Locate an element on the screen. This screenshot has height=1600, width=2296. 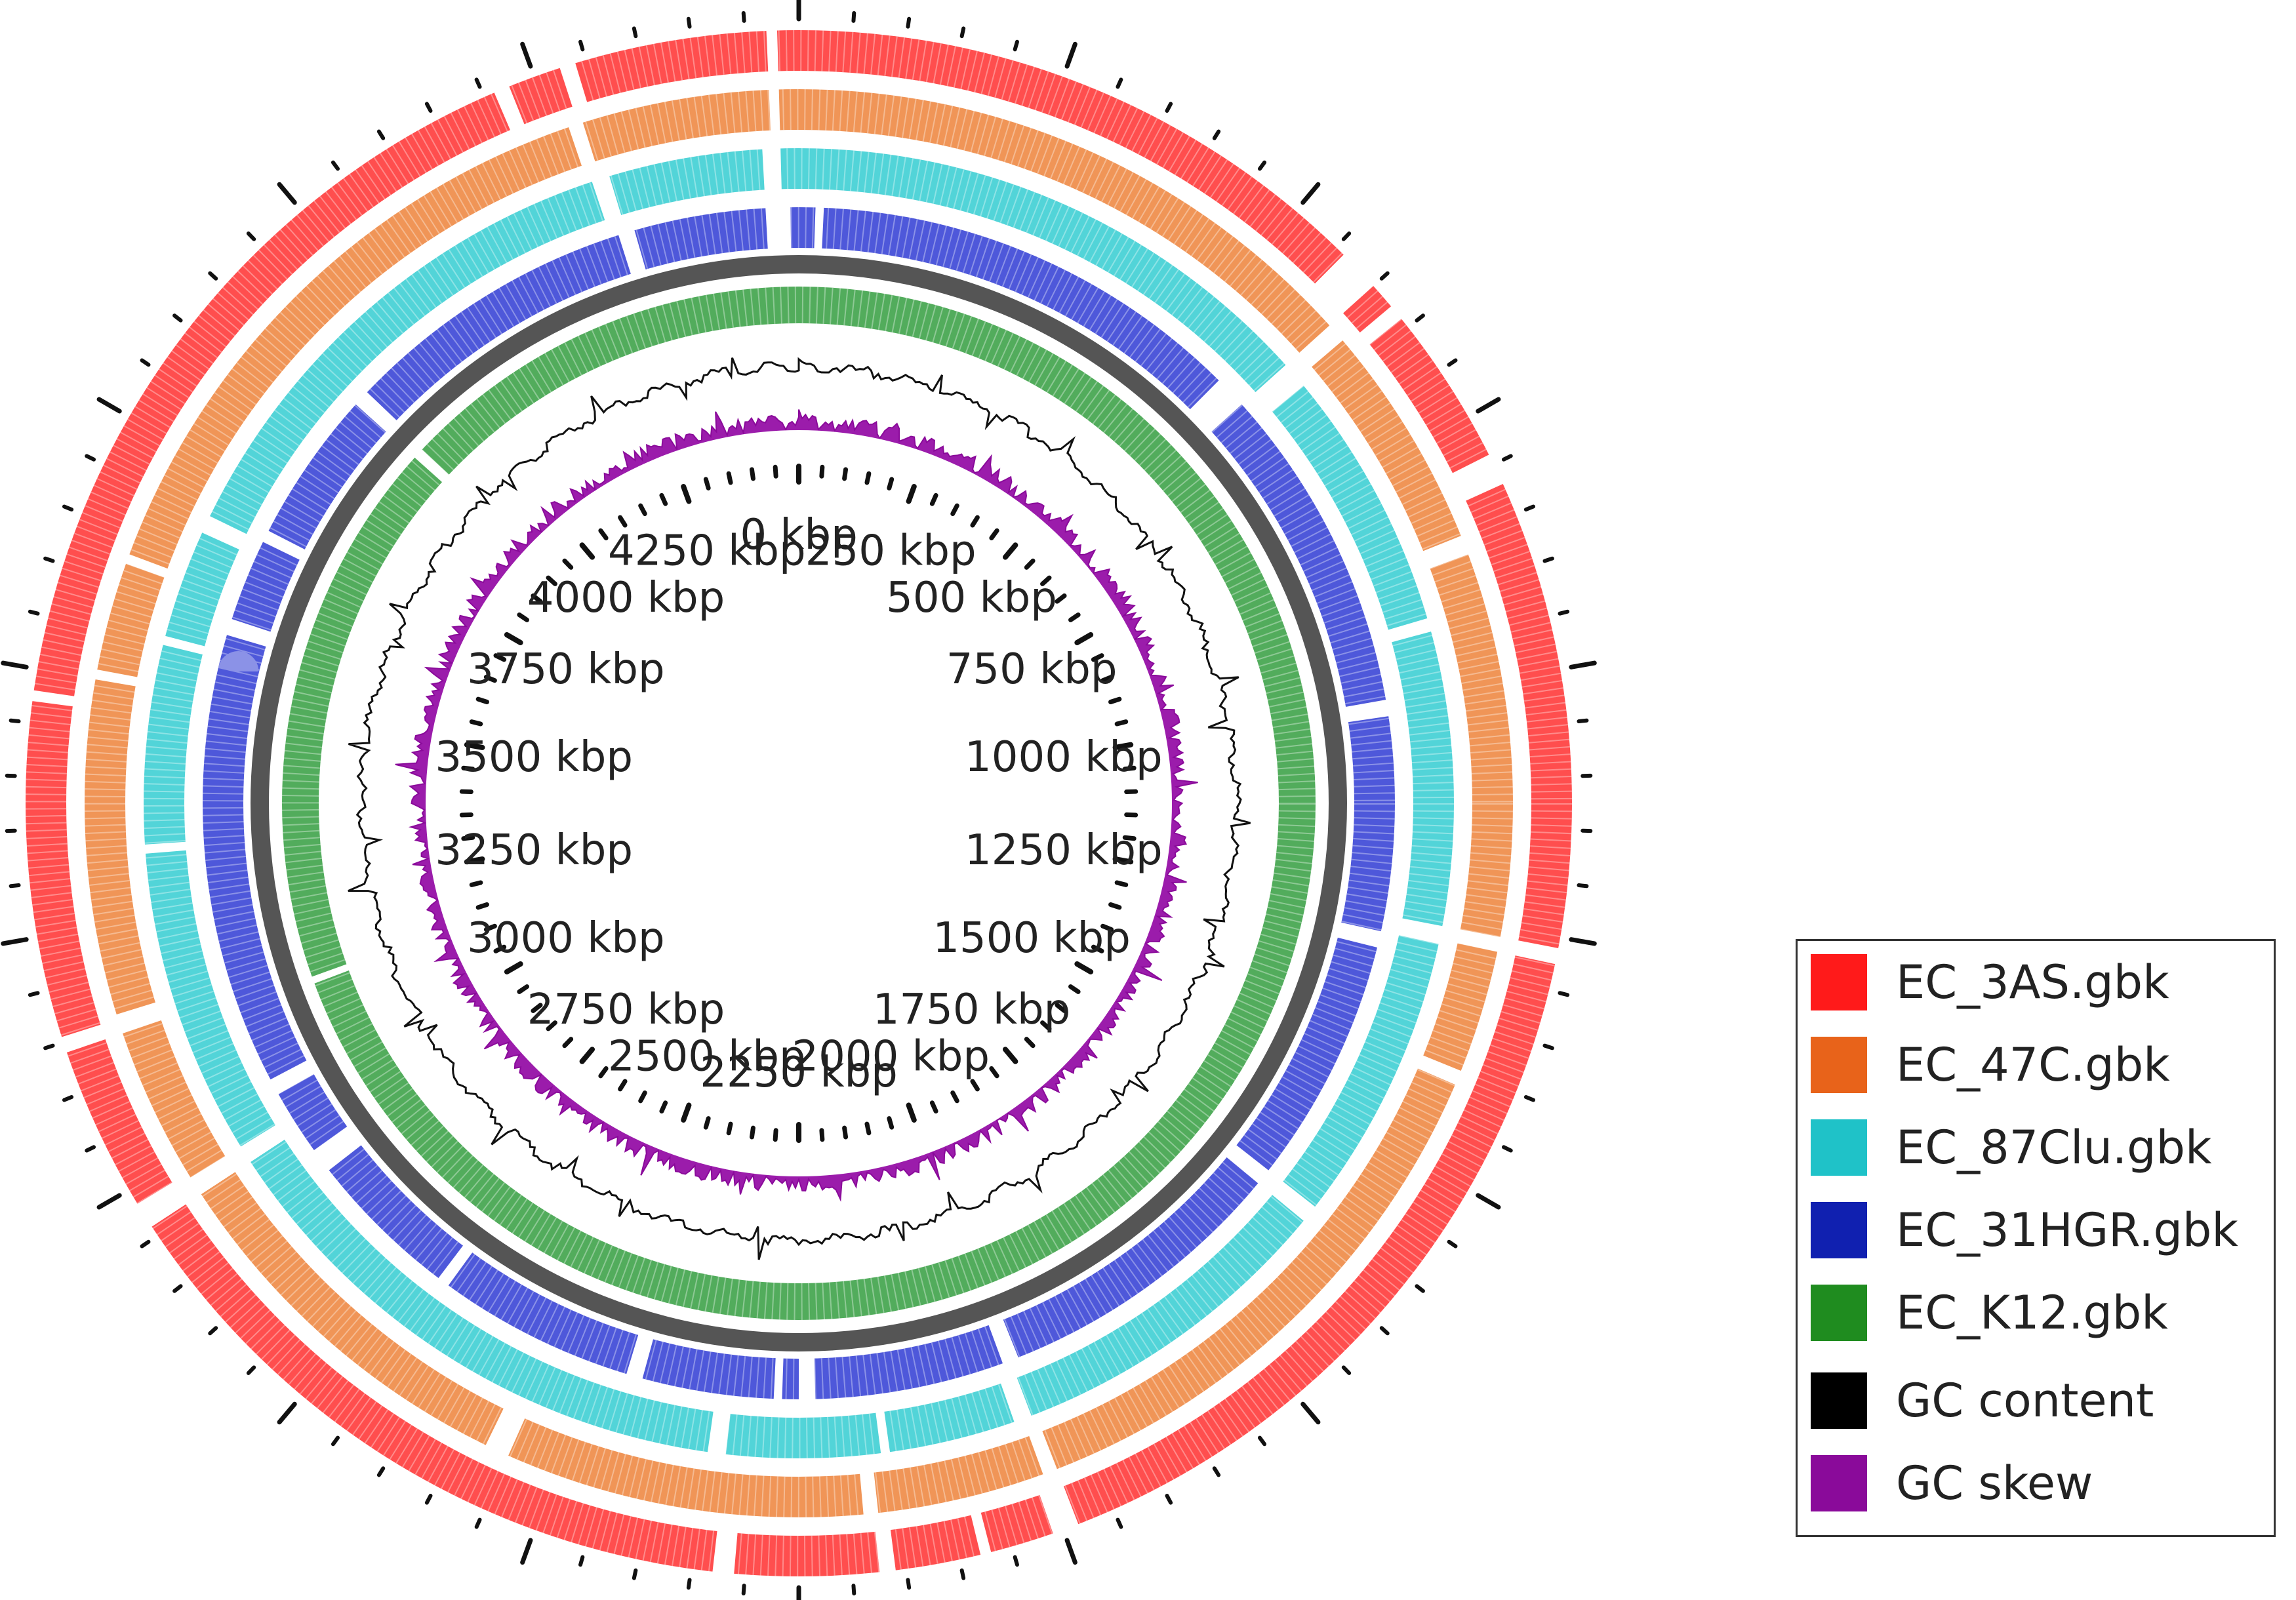
legend-item-gc-content: GC content is located at coordinates (1983, 1401).